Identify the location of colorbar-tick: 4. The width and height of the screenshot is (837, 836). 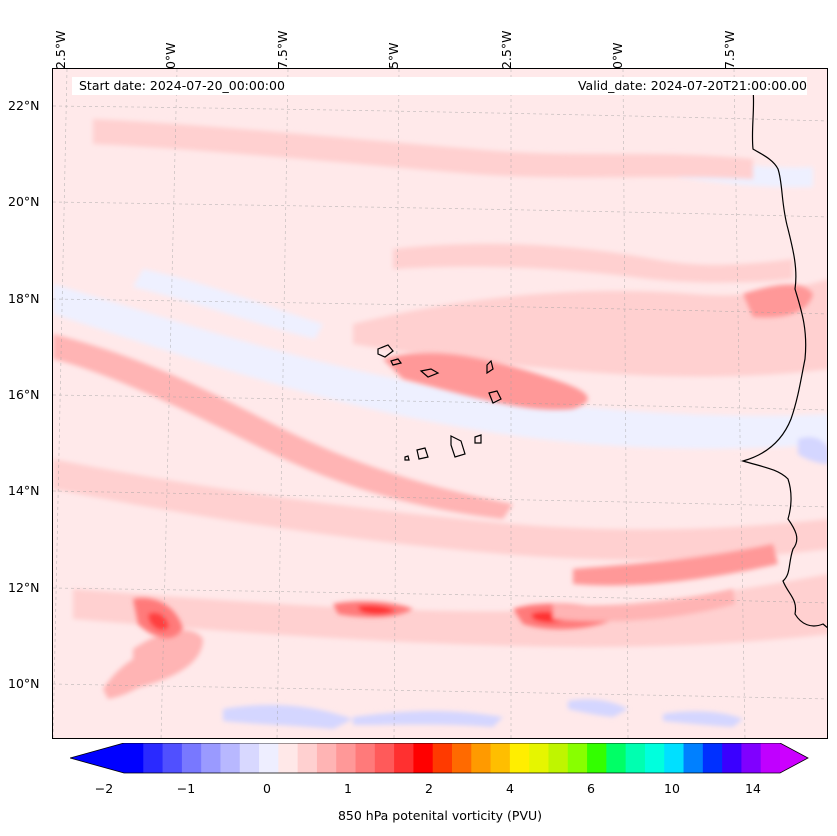
(510, 788).